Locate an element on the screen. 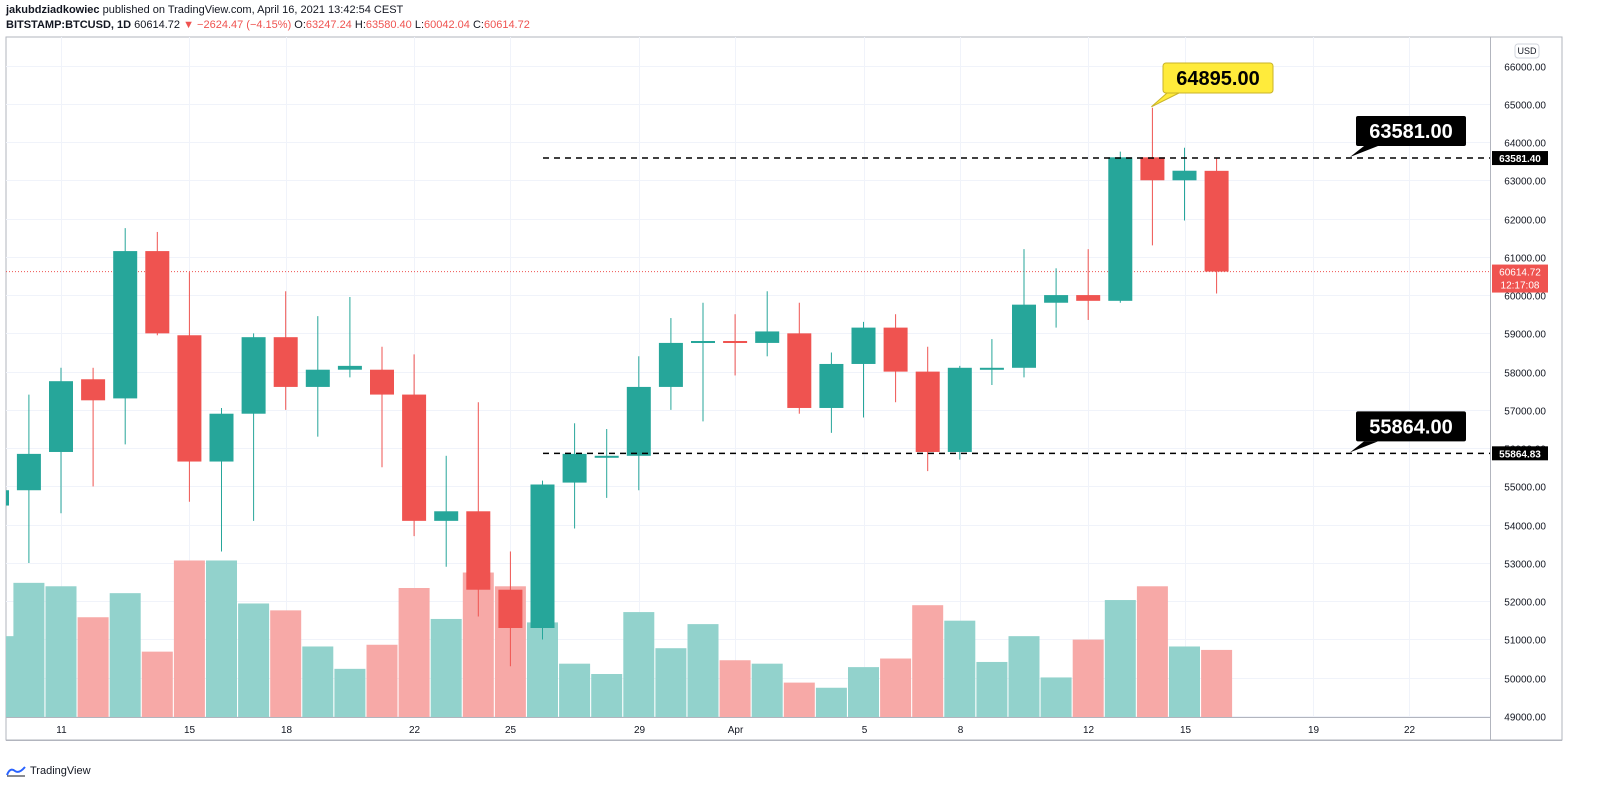 This screenshot has width=1600, height=789. y-tick-label: 53000.00 is located at coordinates (1525, 565).